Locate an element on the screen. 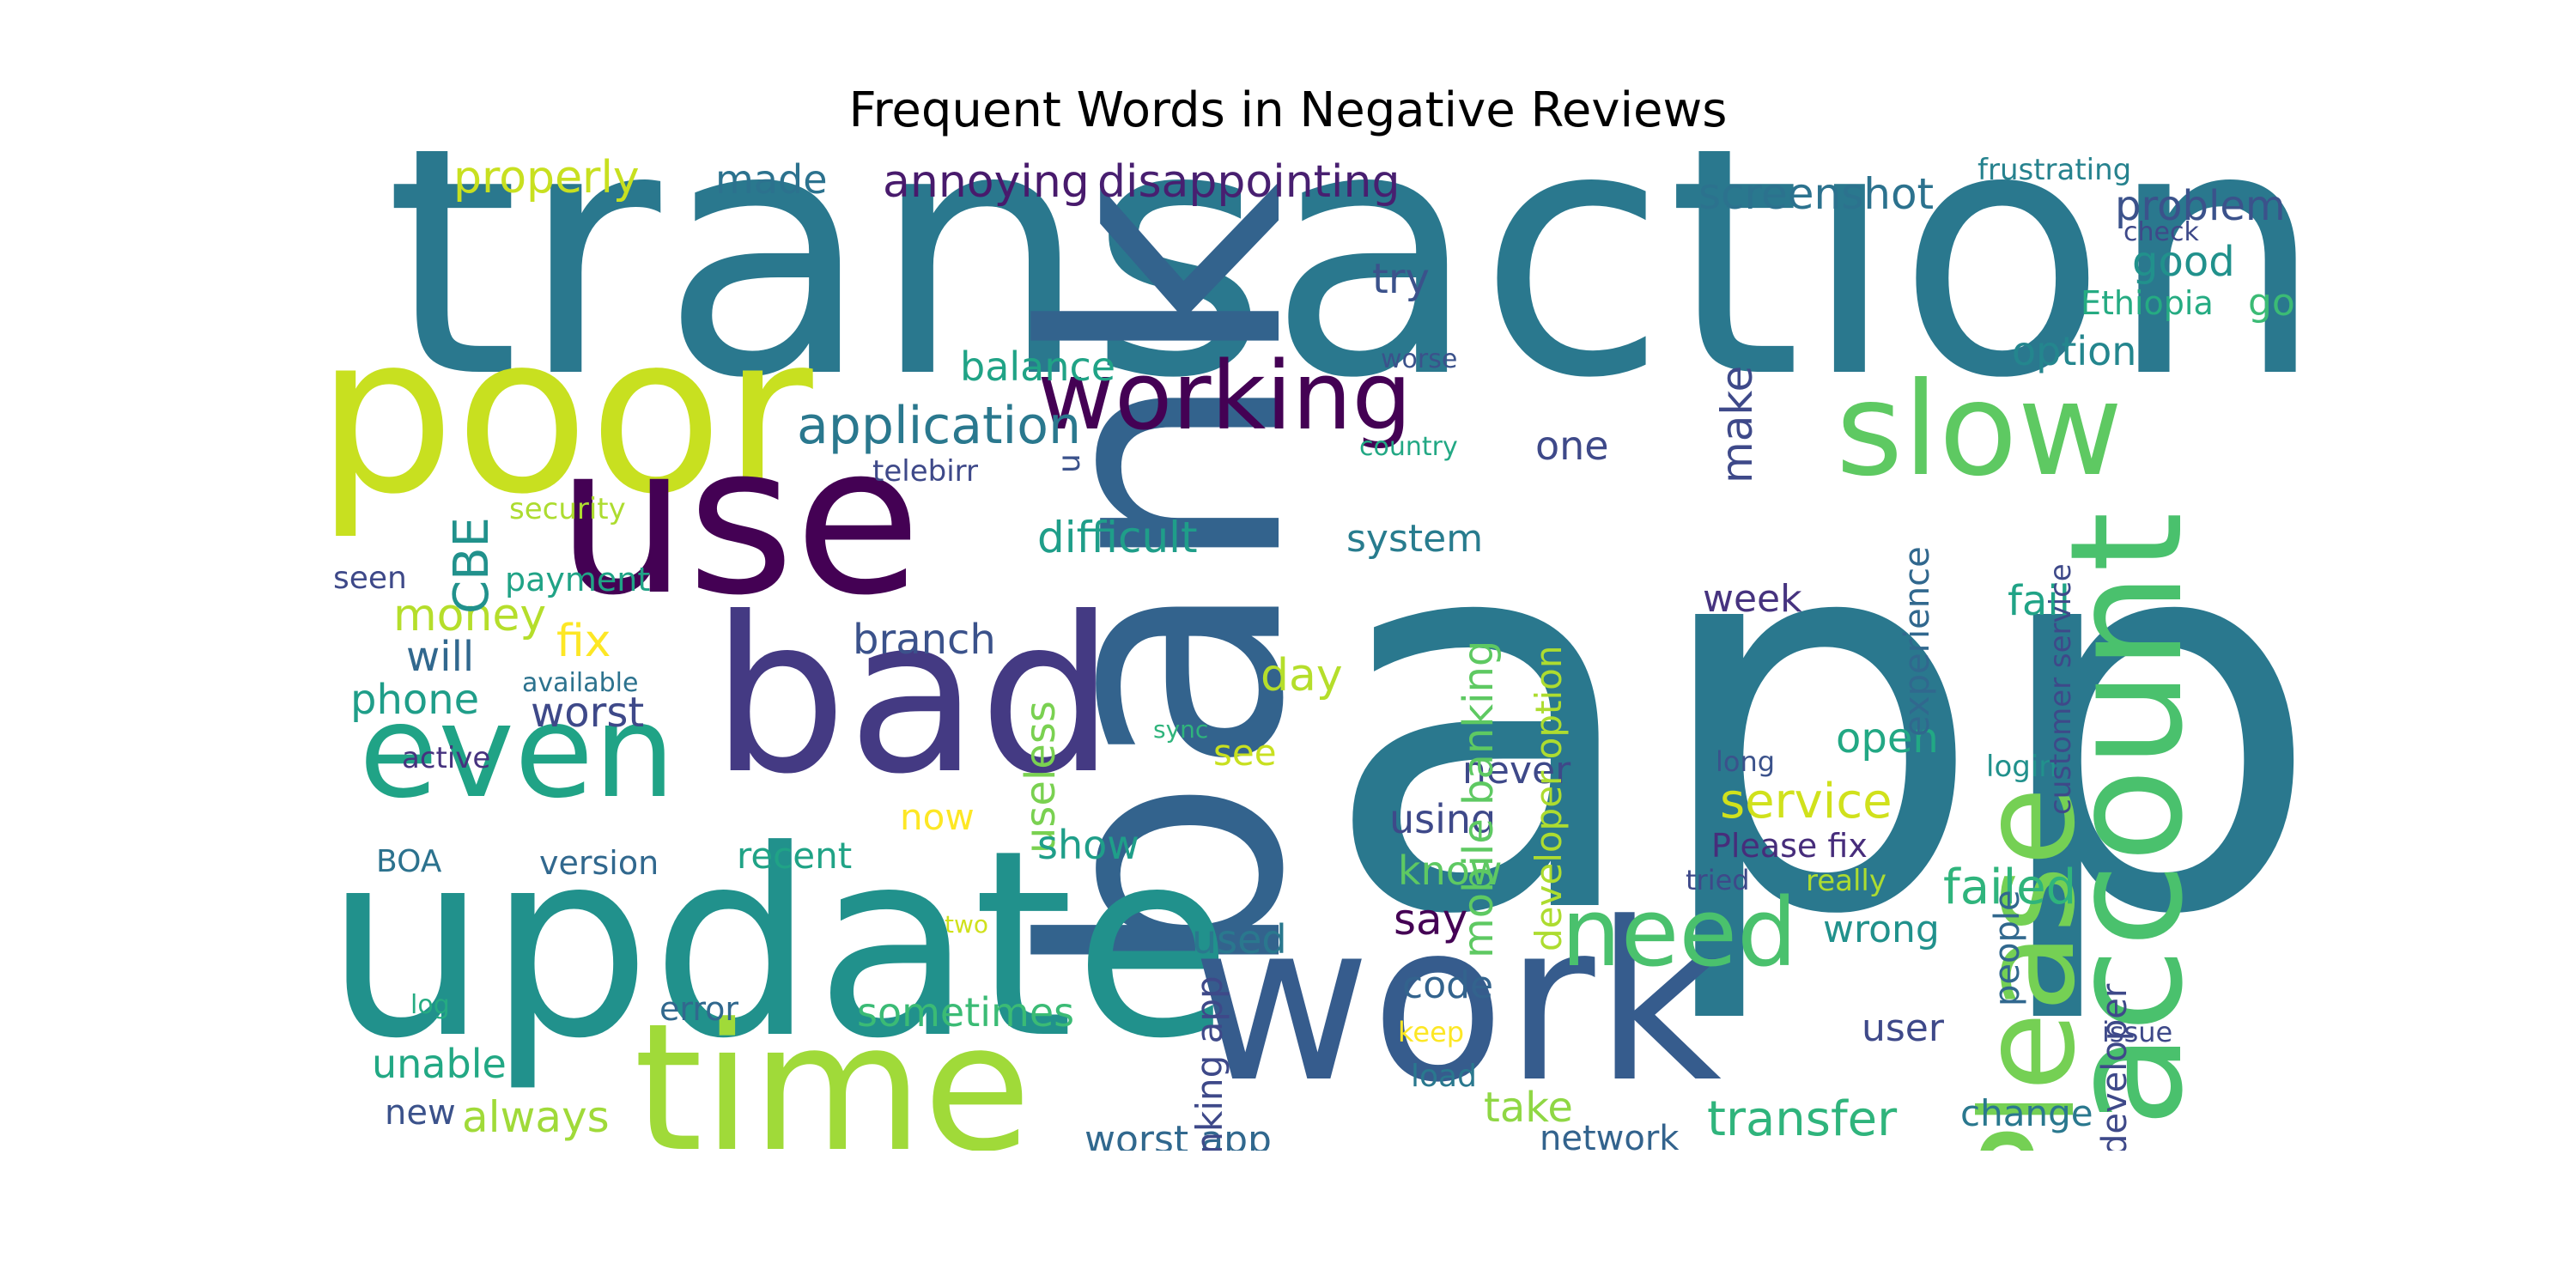 Image resolution: width=2576 pixels, height=1288 pixels. word-log: log is located at coordinates (430, 1005).